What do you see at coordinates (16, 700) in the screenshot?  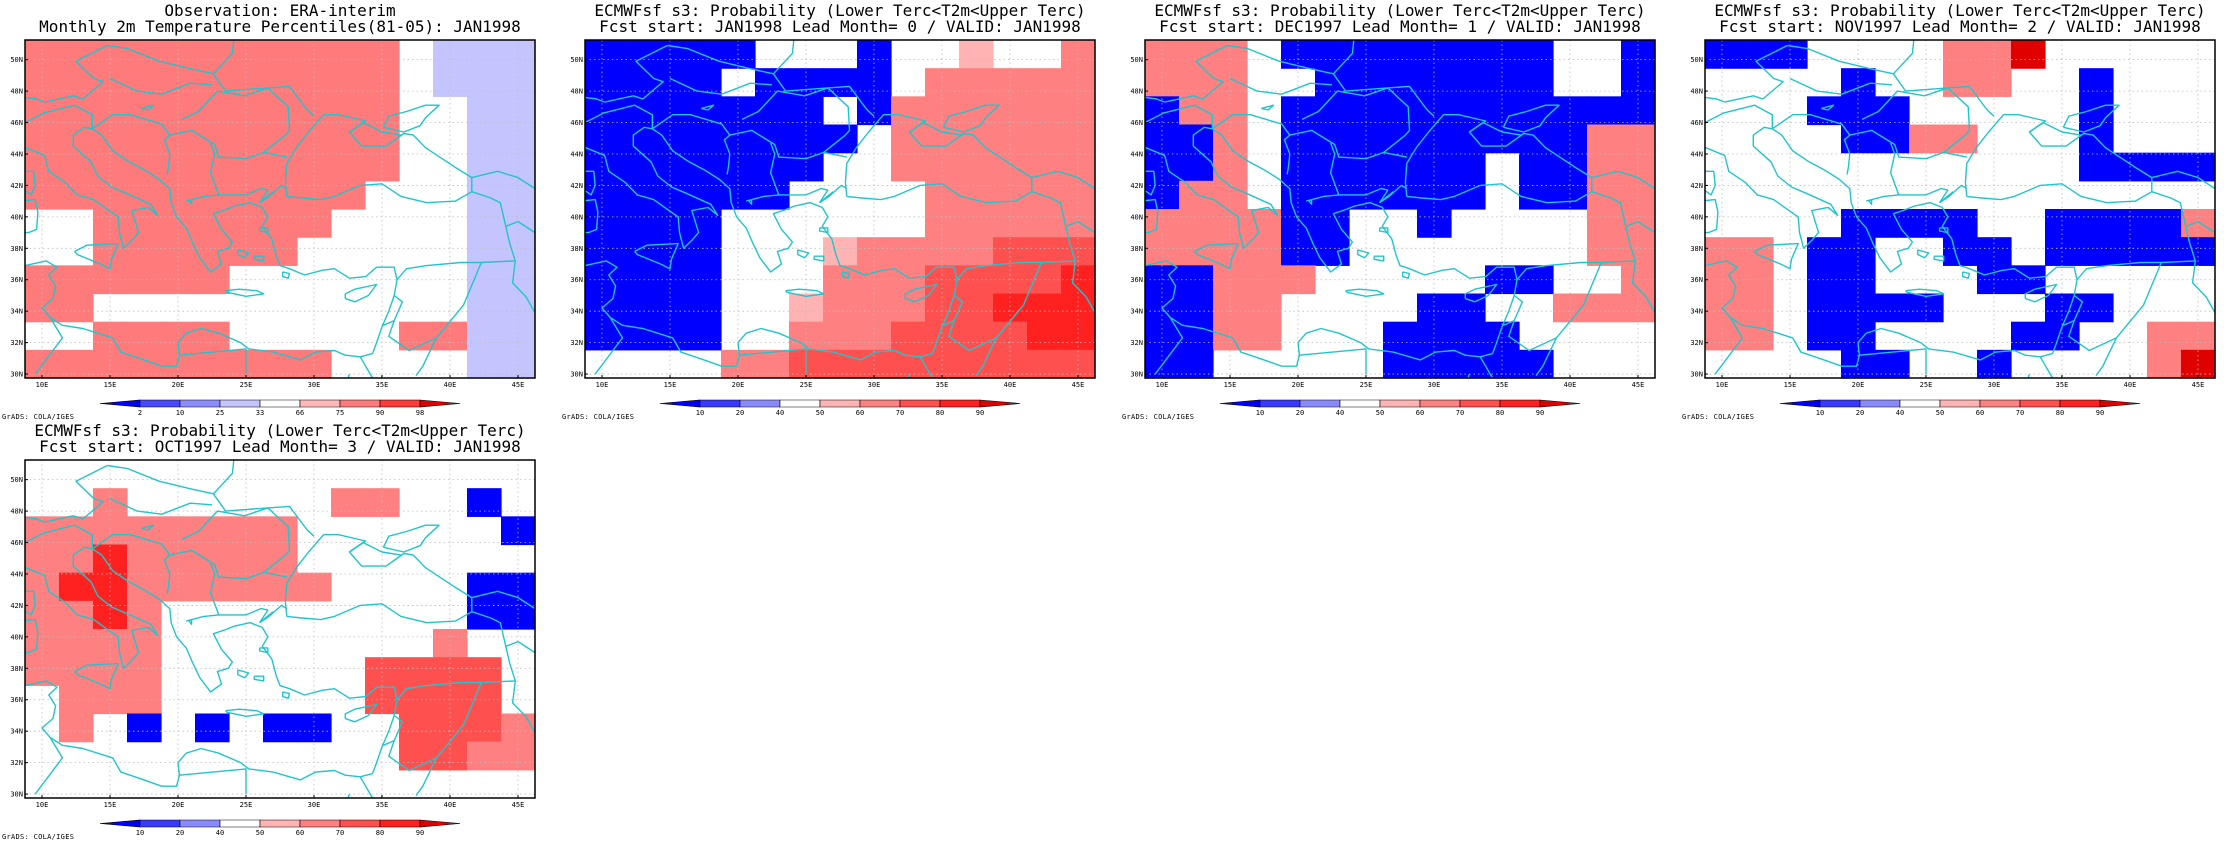 I see `lat-tick-label: 36N` at bounding box center [16, 700].